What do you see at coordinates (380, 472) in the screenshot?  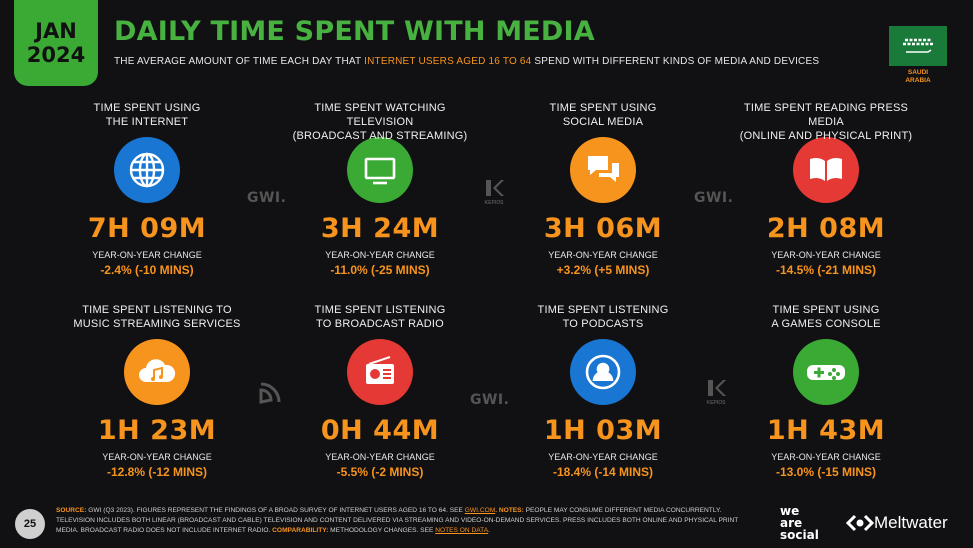 I see `yoy-value: -5.5% (-2 MINS)` at bounding box center [380, 472].